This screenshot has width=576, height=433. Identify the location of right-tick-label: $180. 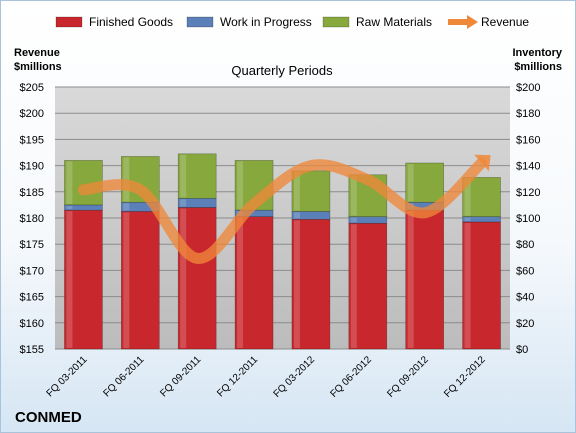
(528, 114).